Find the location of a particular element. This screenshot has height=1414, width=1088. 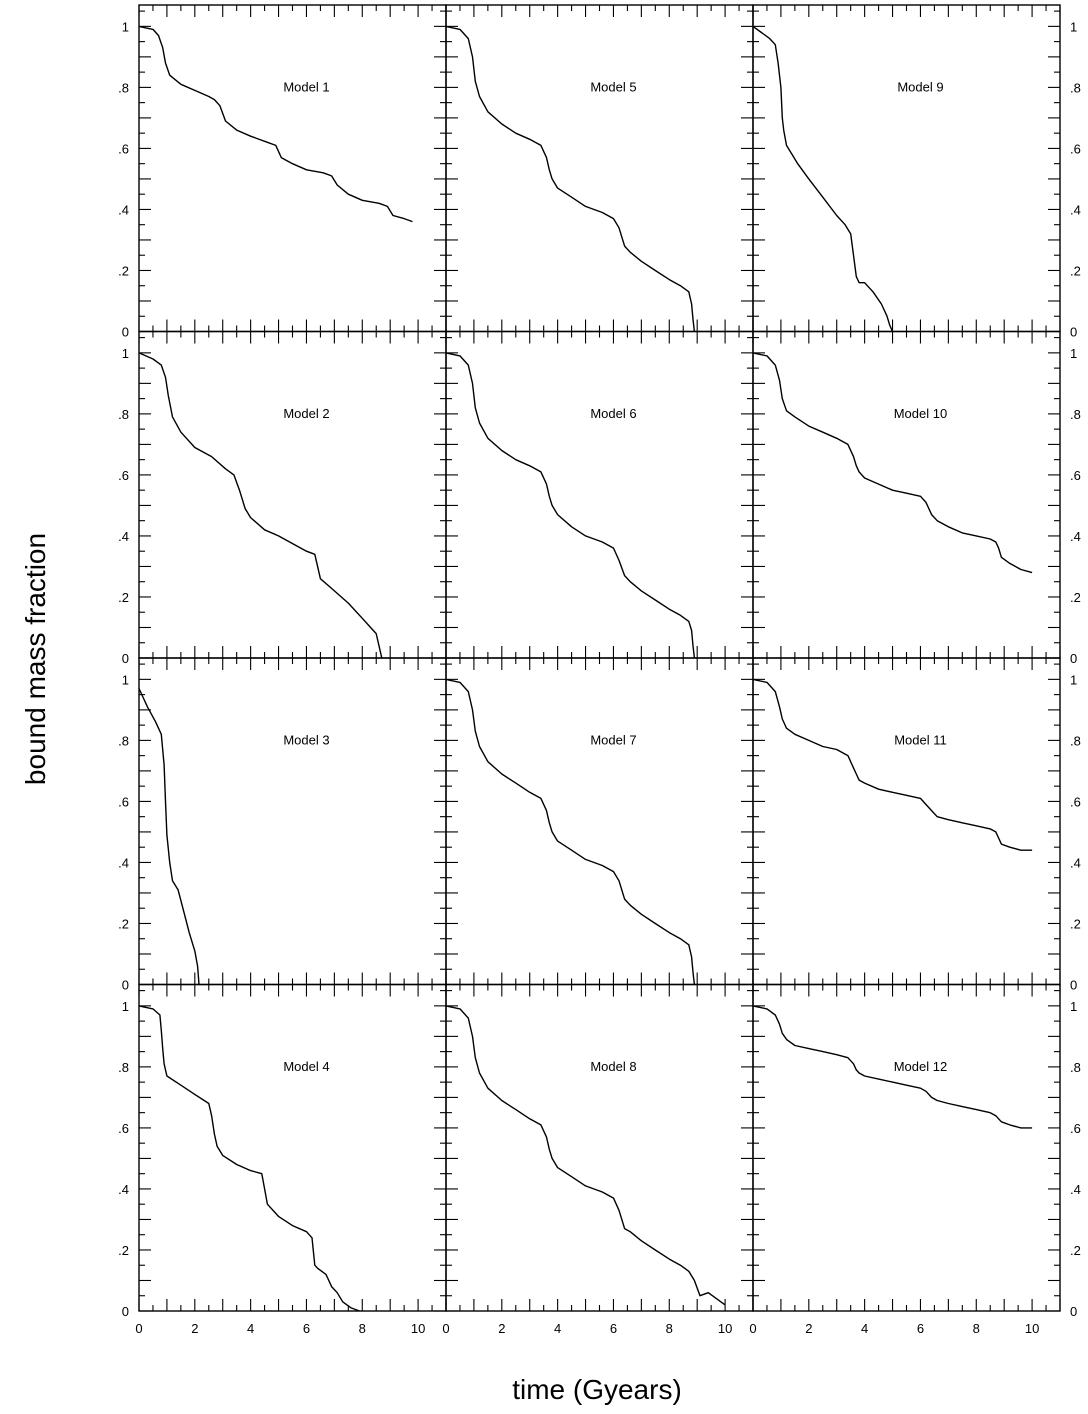

x-axis-title: time (Gyears) is located at coordinates (597, 1389).